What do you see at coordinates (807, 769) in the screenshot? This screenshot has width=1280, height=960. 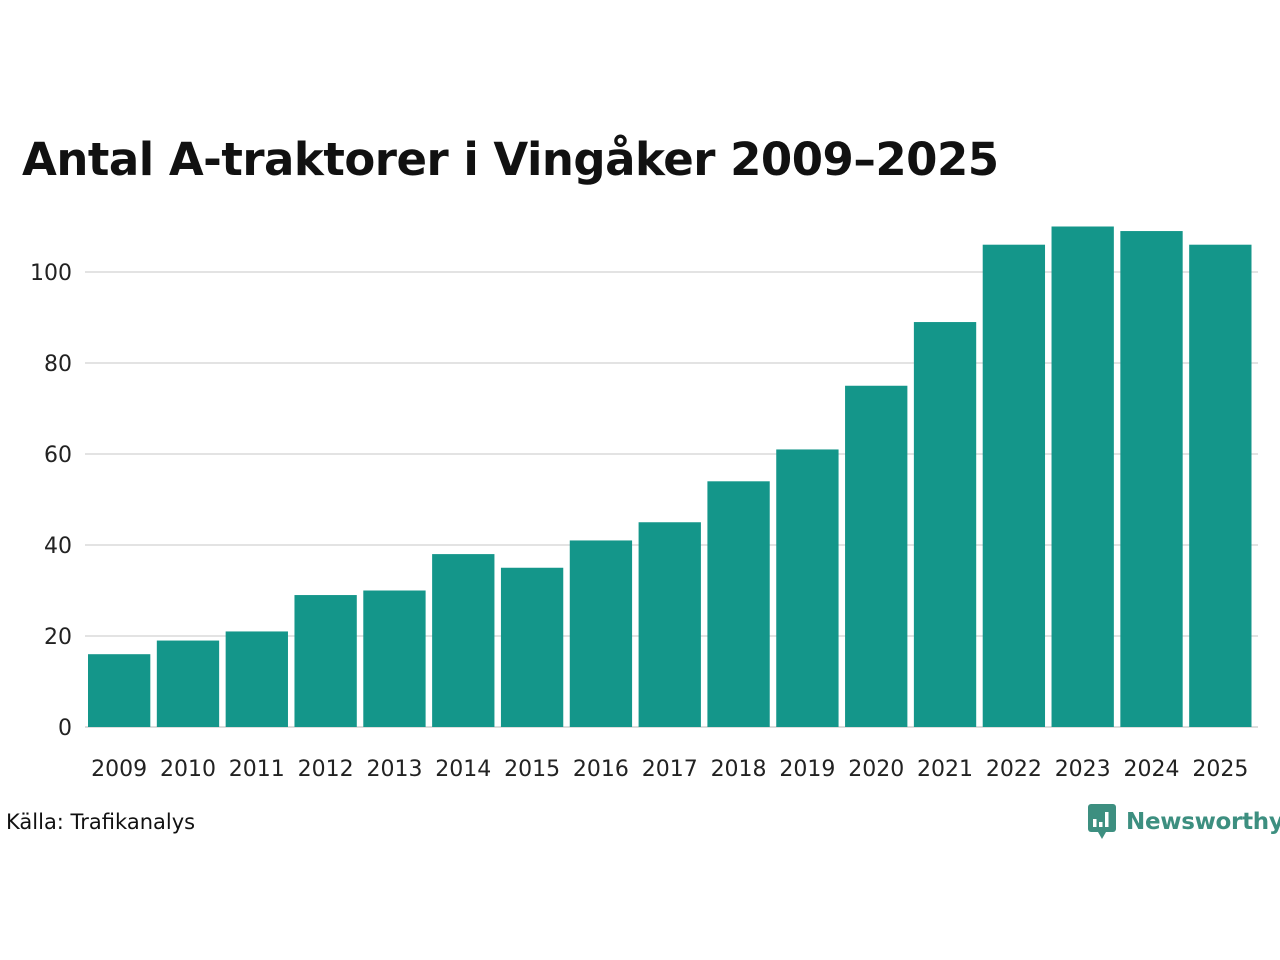 I see `x-tick-label: 2019` at bounding box center [807, 769].